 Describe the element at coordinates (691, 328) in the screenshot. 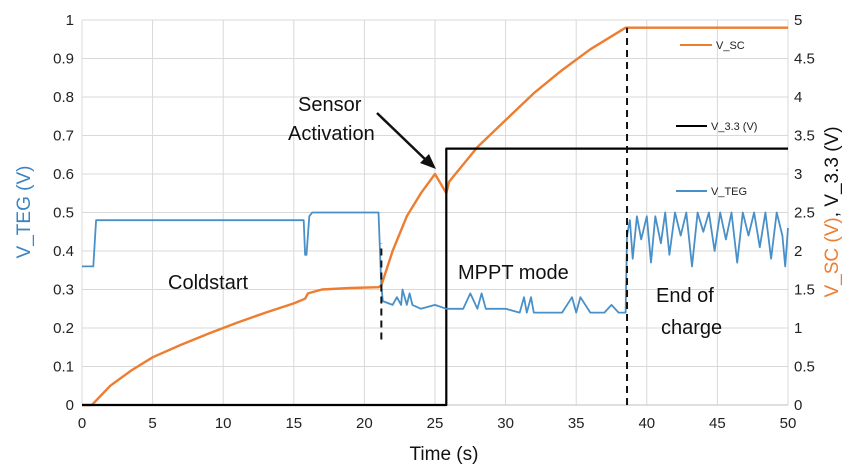

I see `annotation-end-line2: charge` at that location.